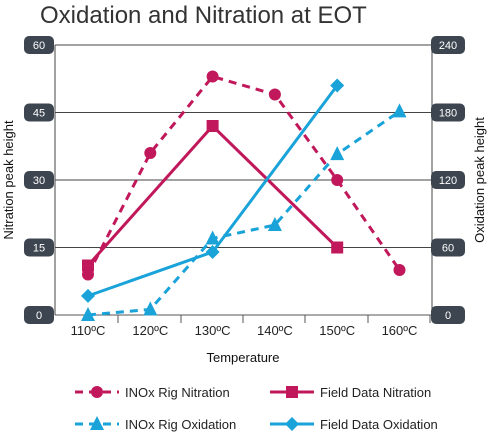 Image resolution: width=489 pixels, height=435 pixels. I want to click on left-tick-label: 45, so click(39, 114).